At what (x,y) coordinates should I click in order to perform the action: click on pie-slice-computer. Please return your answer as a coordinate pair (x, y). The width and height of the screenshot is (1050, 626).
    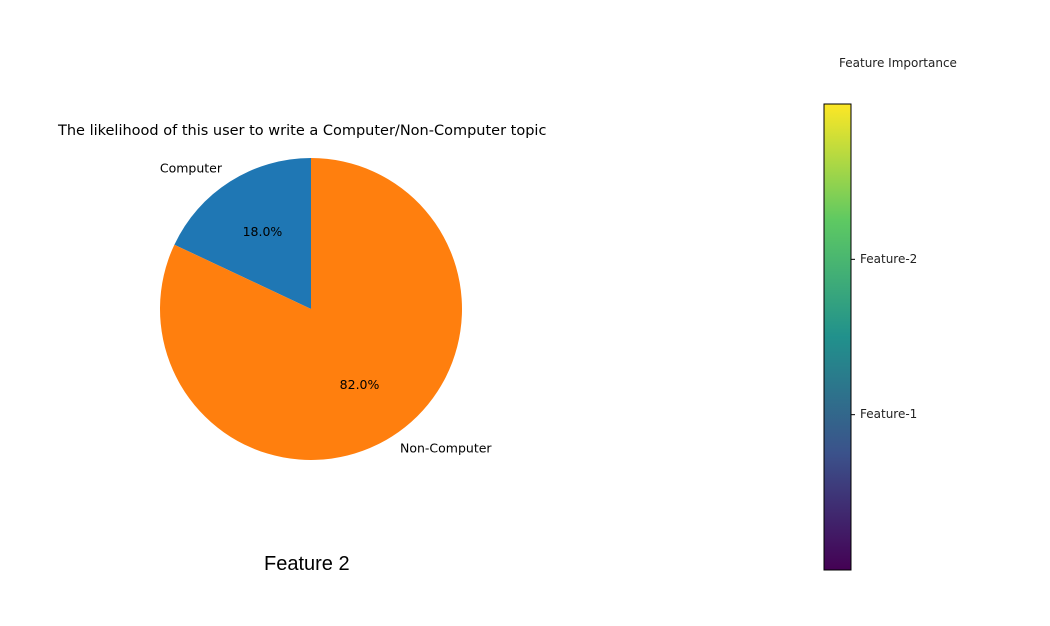
    Looking at the image, I should click on (242, 233).